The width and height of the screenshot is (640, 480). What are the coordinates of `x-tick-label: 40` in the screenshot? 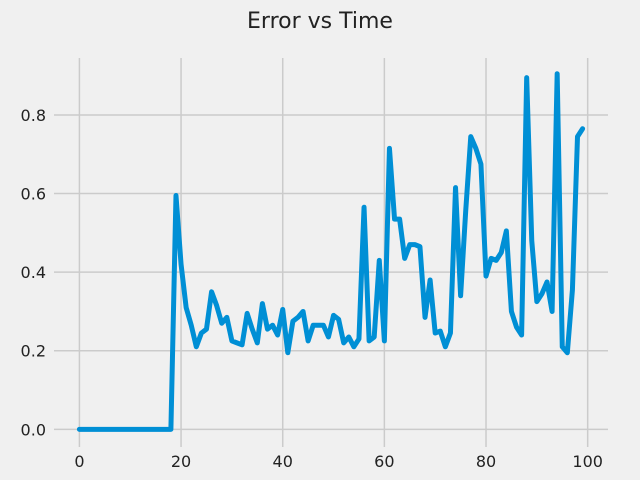 It's located at (283, 461).